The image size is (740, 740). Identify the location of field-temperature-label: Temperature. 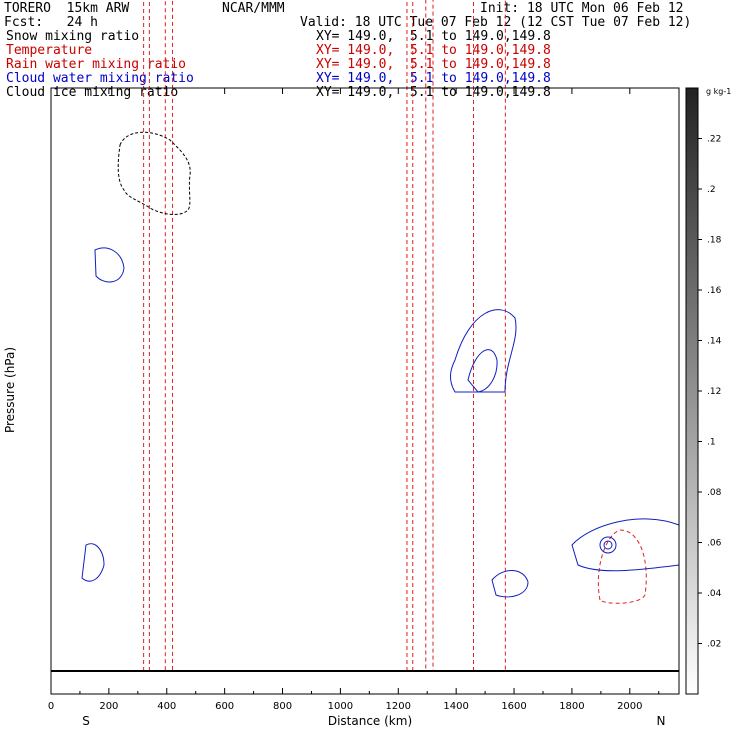
(49, 50).